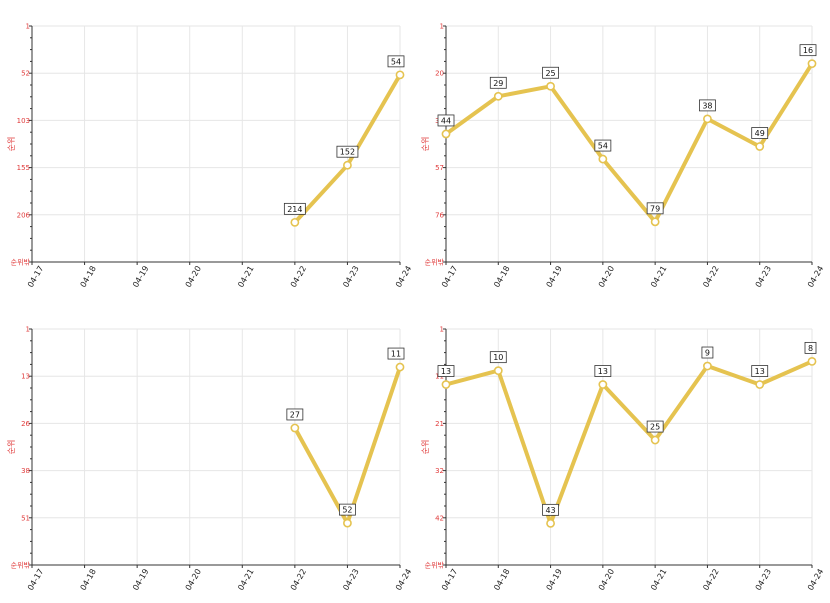  Describe the element at coordinates (439, 518) in the screenshot. I see `y-tick-label: 42` at that location.